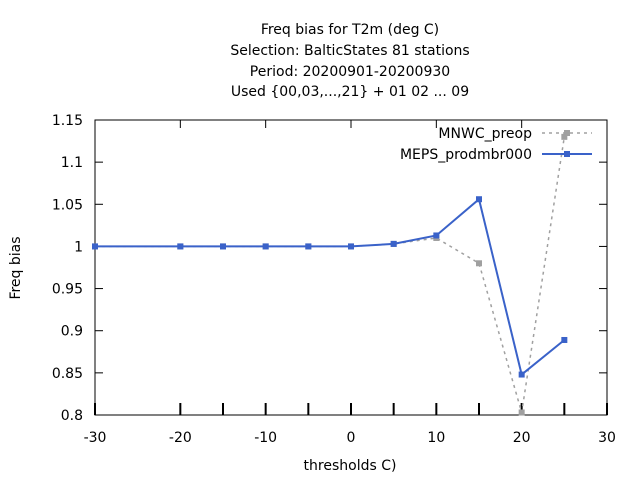  Describe the element at coordinates (350, 466) in the screenshot. I see `x-axis-label: thresholds C)` at that location.